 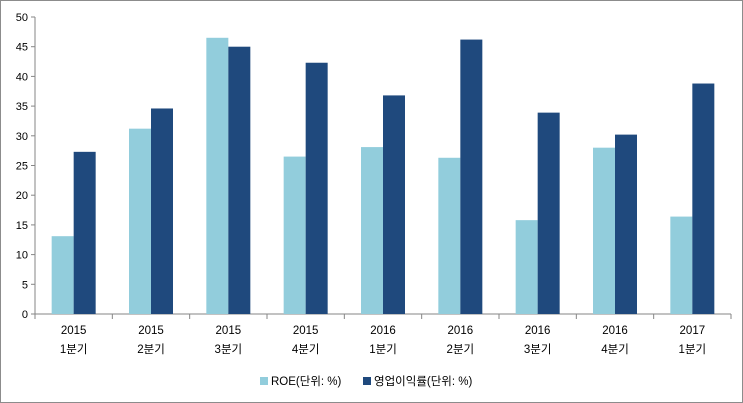 I want to click on y-tick-label: 10, so click(x=22, y=256).